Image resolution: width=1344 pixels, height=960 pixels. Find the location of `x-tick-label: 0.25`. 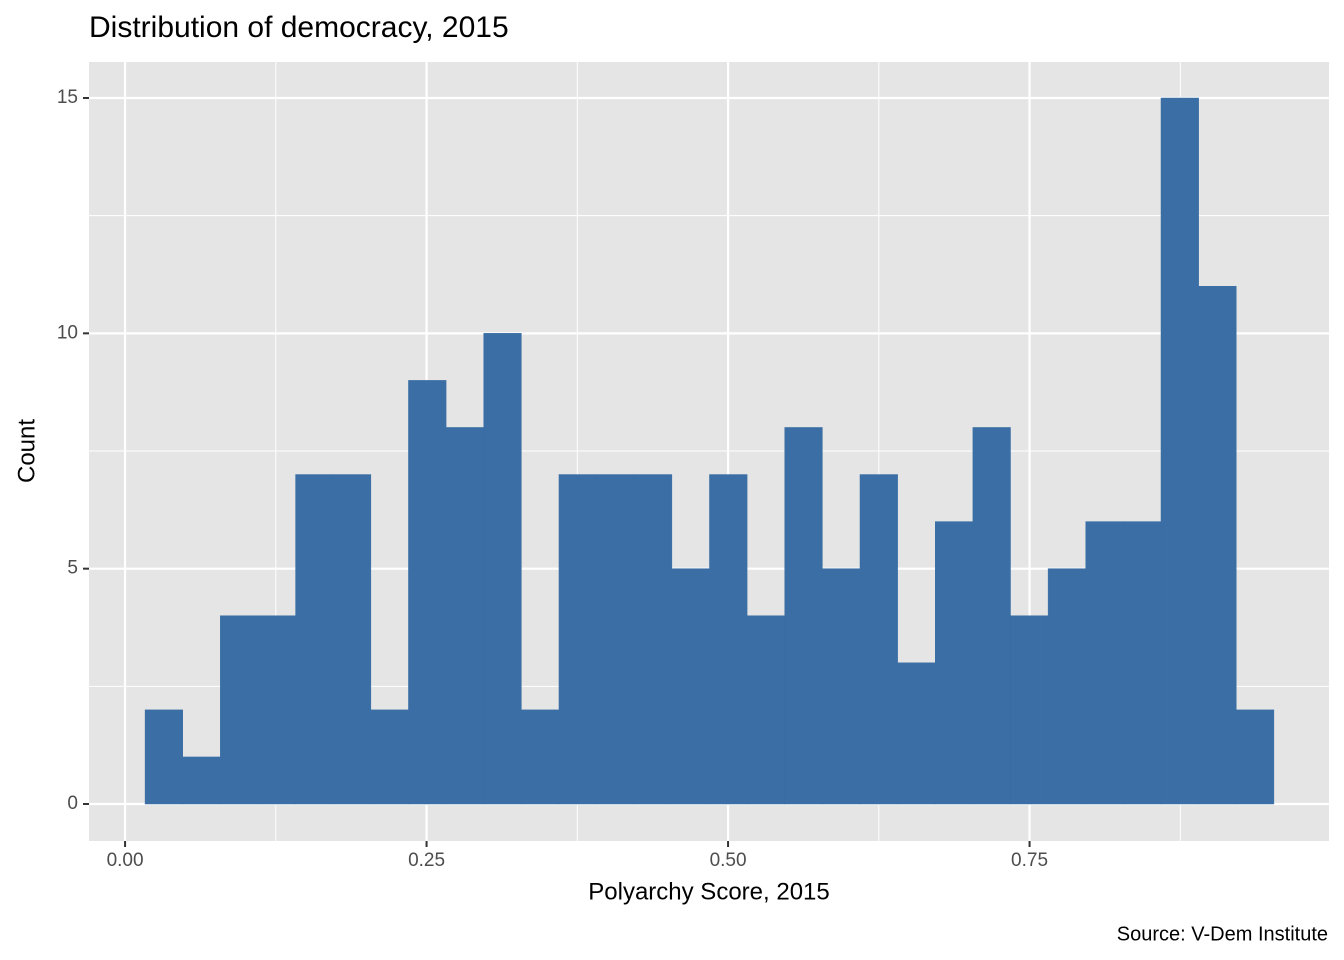

x-tick-label: 0.25 is located at coordinates (426, 860).